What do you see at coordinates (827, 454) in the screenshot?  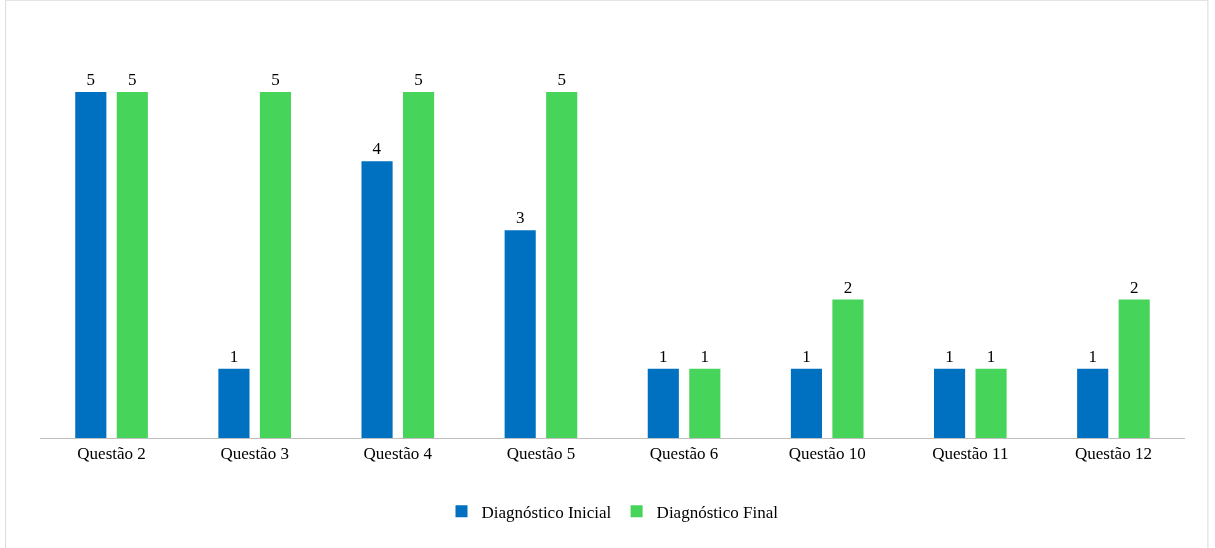 I see `x-tick-label: Questão 10` at bounding box center [827, 454].